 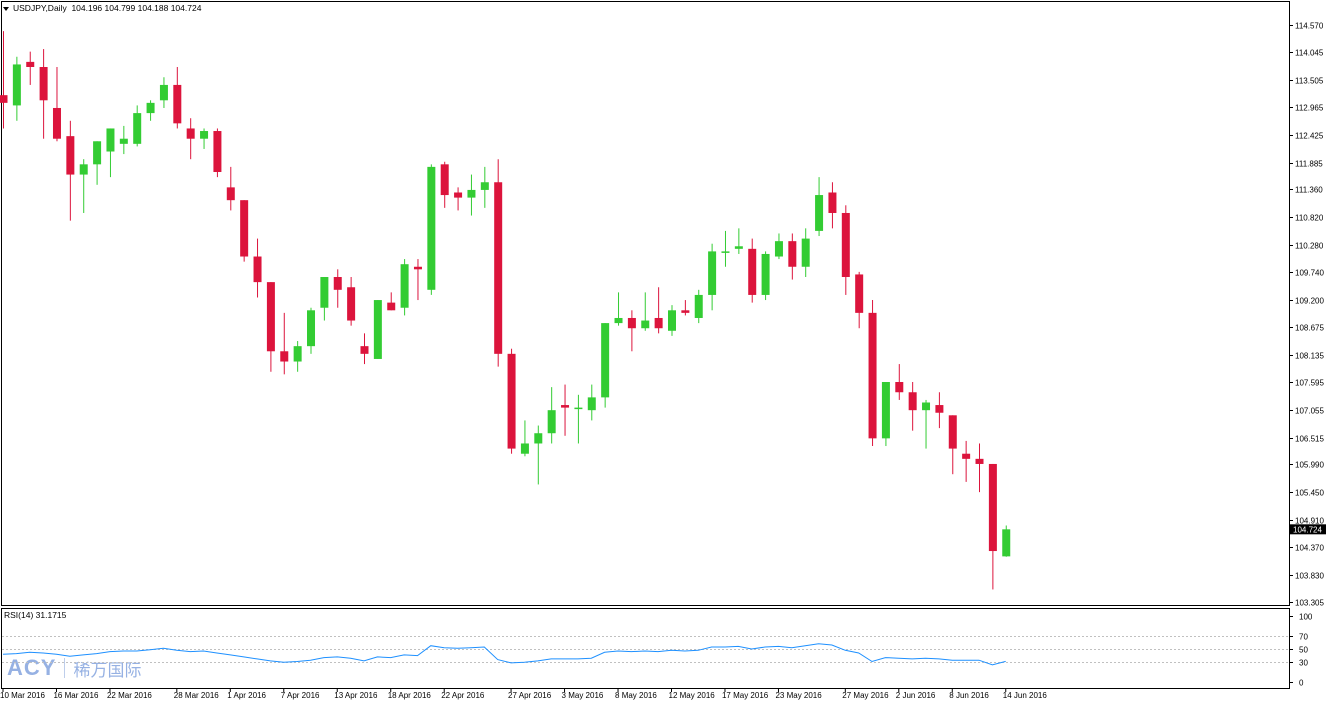 What do you see at coordinates (798, 695) in the screenshot?
I see `time-tick-label: 23 May 2016` at bounding box center [798, 695].